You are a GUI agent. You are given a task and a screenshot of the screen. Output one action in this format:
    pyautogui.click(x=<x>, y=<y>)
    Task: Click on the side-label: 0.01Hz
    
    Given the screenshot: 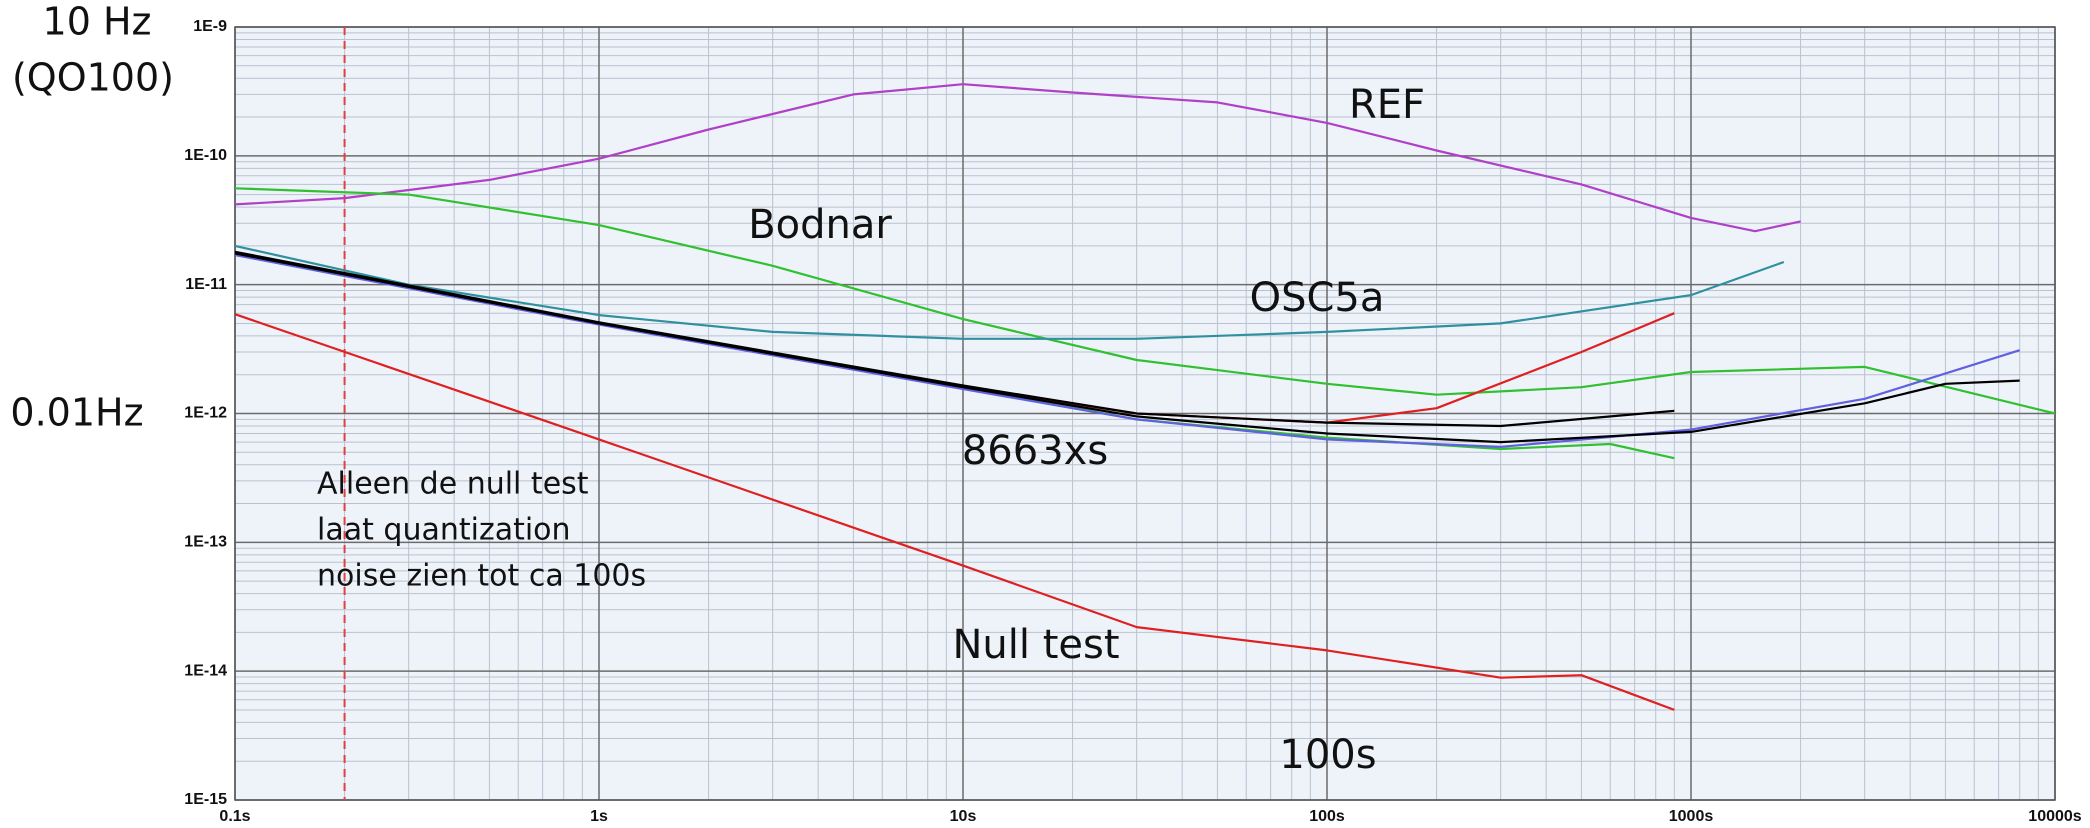 What is the action you would take?
    pyautogui.click(x=76, y=413)
    